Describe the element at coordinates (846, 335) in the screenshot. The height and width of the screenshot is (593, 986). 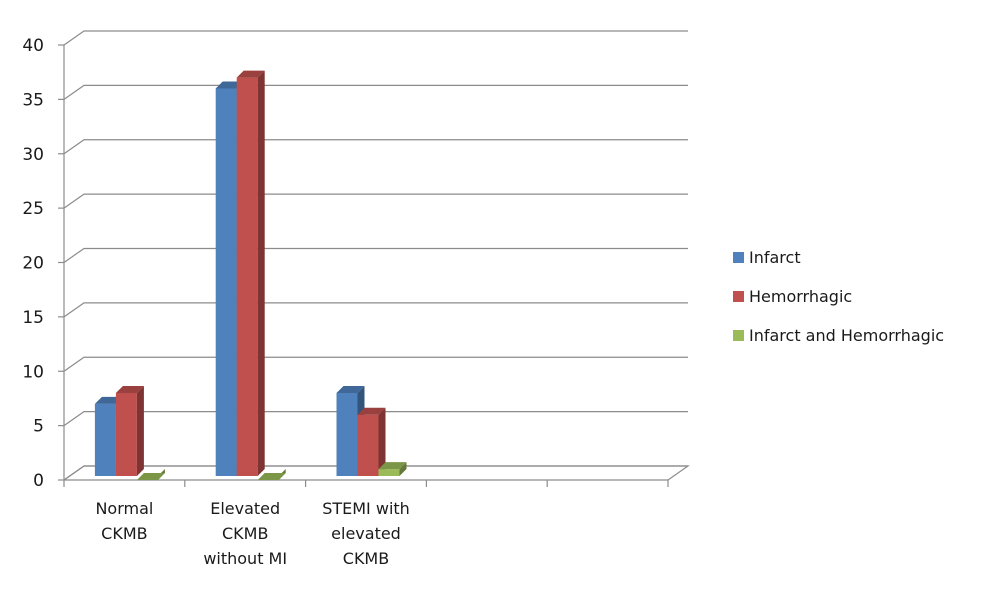
I see `legend-label: Infarct and Hemorrhagic` at that location.